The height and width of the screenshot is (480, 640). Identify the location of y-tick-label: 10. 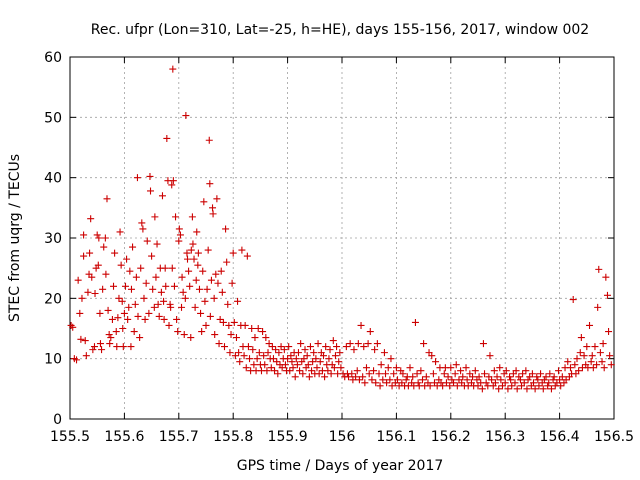
(53, 360).